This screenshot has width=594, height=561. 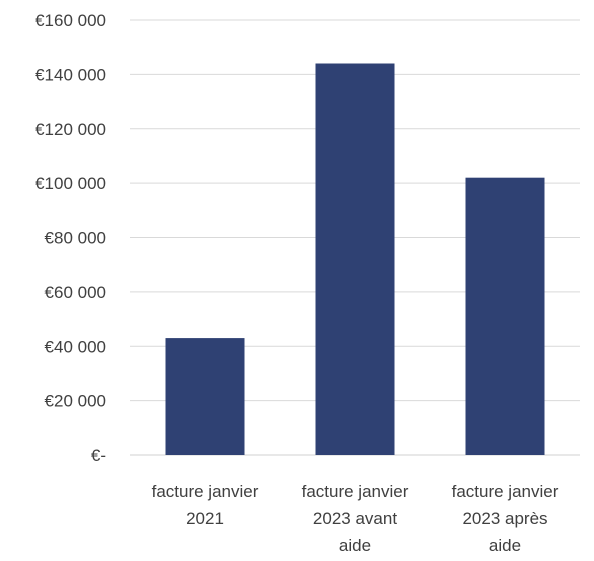 I want to click on x-tick-label-line: 2023 après, so click(x=504, y=518).